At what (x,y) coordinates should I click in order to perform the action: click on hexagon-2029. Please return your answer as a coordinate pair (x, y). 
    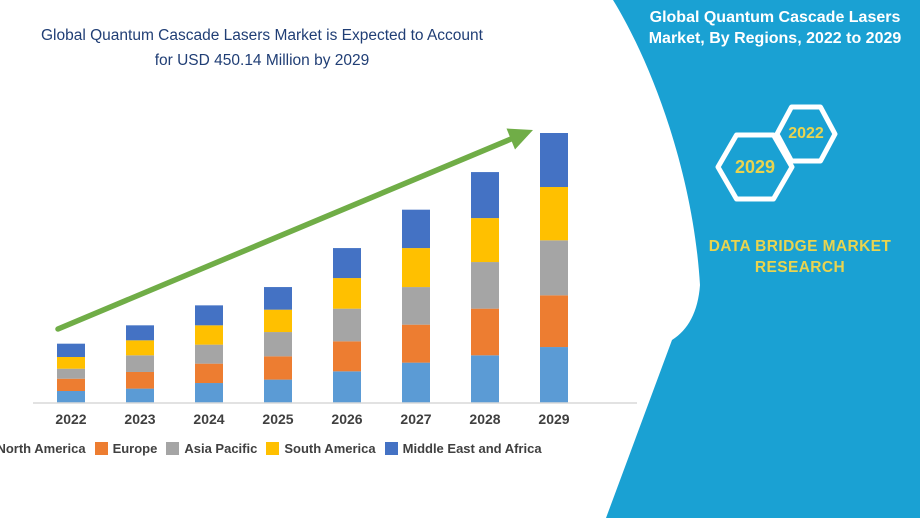
    Looking at the image, I should click on (755, 167).